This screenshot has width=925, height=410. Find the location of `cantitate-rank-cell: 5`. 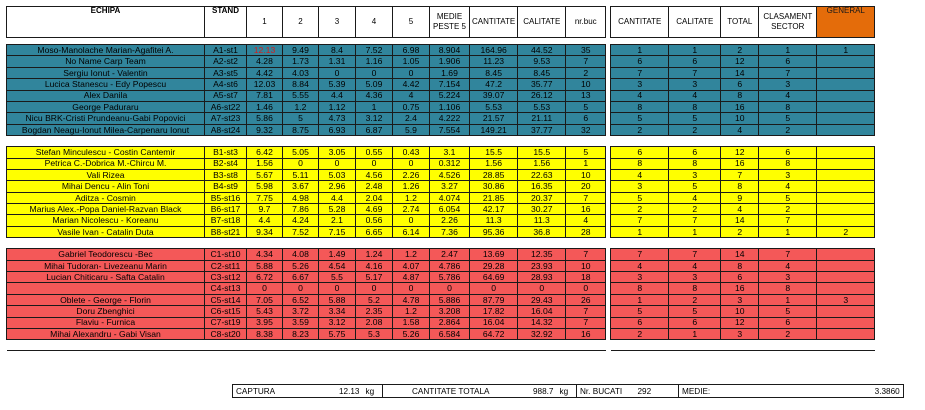

cantitate-rank-cell: 5 is located at coordinates (640, 198).